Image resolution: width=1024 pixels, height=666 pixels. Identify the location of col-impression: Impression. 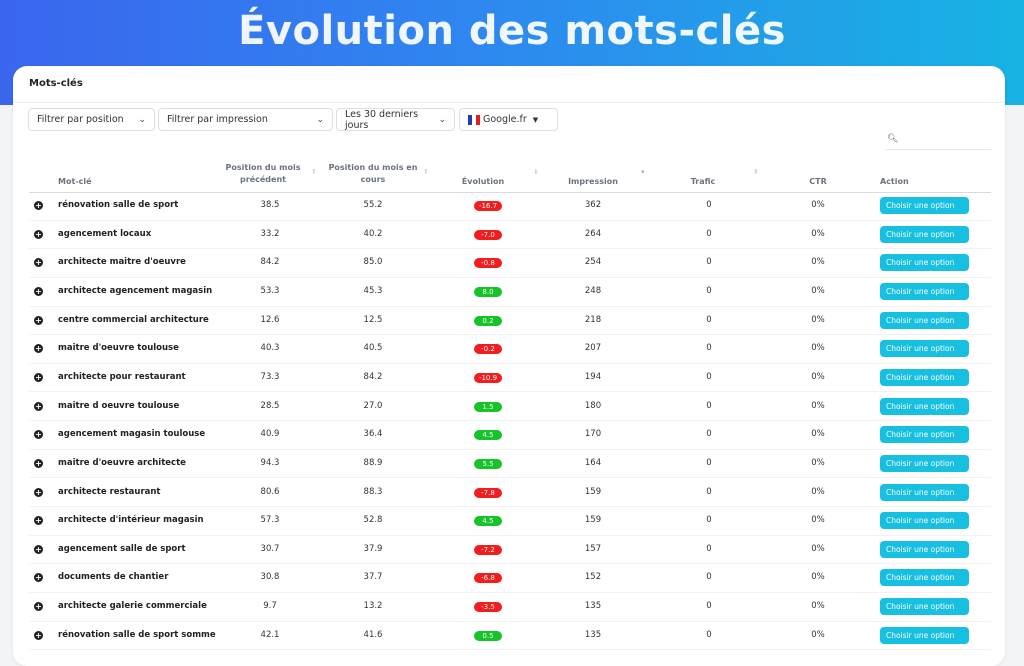
(593, 181).